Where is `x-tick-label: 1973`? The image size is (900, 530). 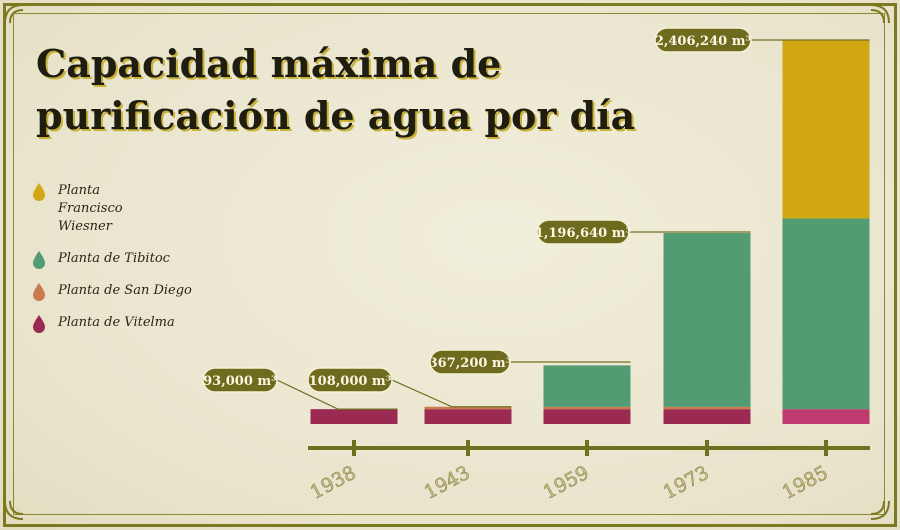
x-tick-label: 1973 is located at coordinates (686, 483).